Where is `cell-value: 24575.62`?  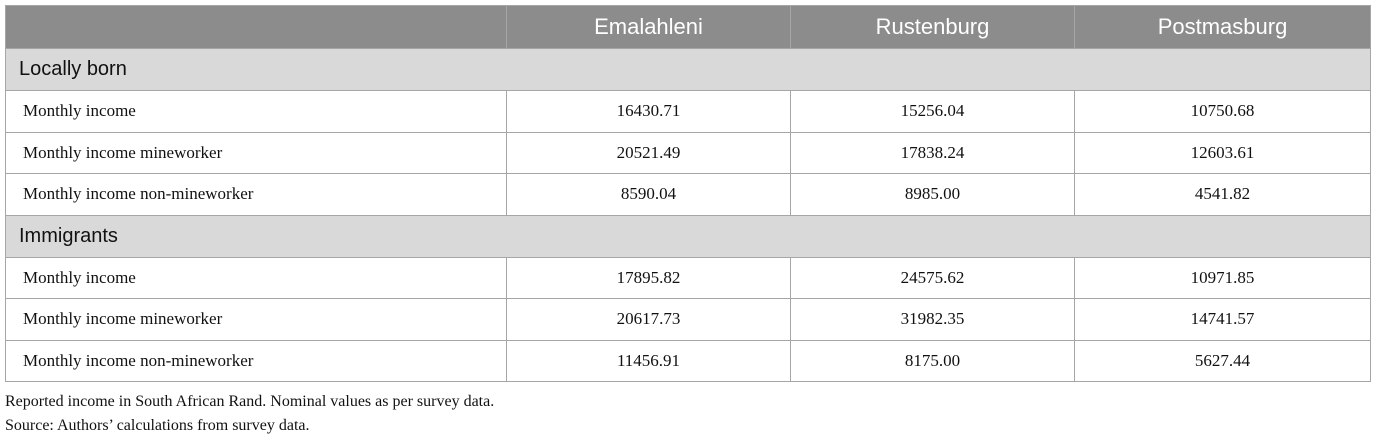
cell-value: 24575.62 is located at coordinates (932, 277).